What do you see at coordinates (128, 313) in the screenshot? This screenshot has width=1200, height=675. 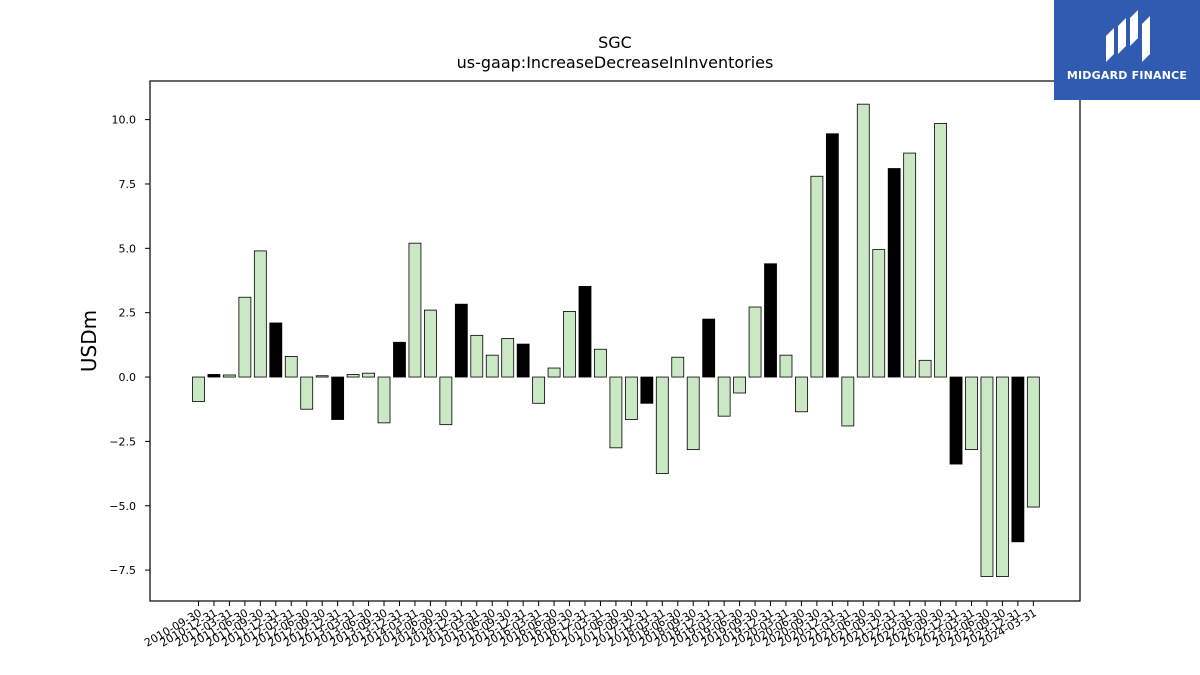 I see `y-tick-label: 2.5` at bounding box center [128, 313].